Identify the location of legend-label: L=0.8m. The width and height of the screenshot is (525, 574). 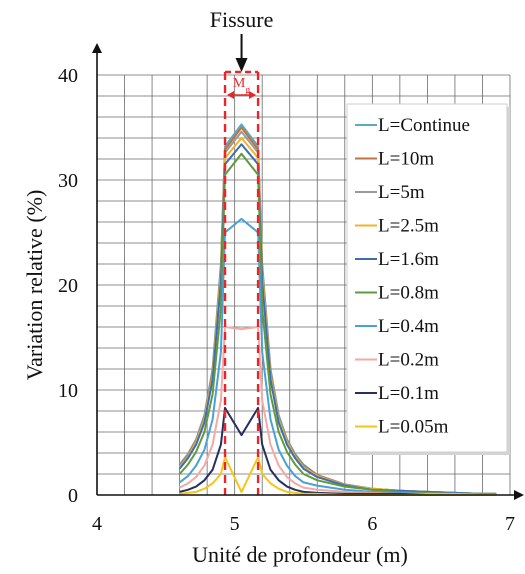
(408, 293).